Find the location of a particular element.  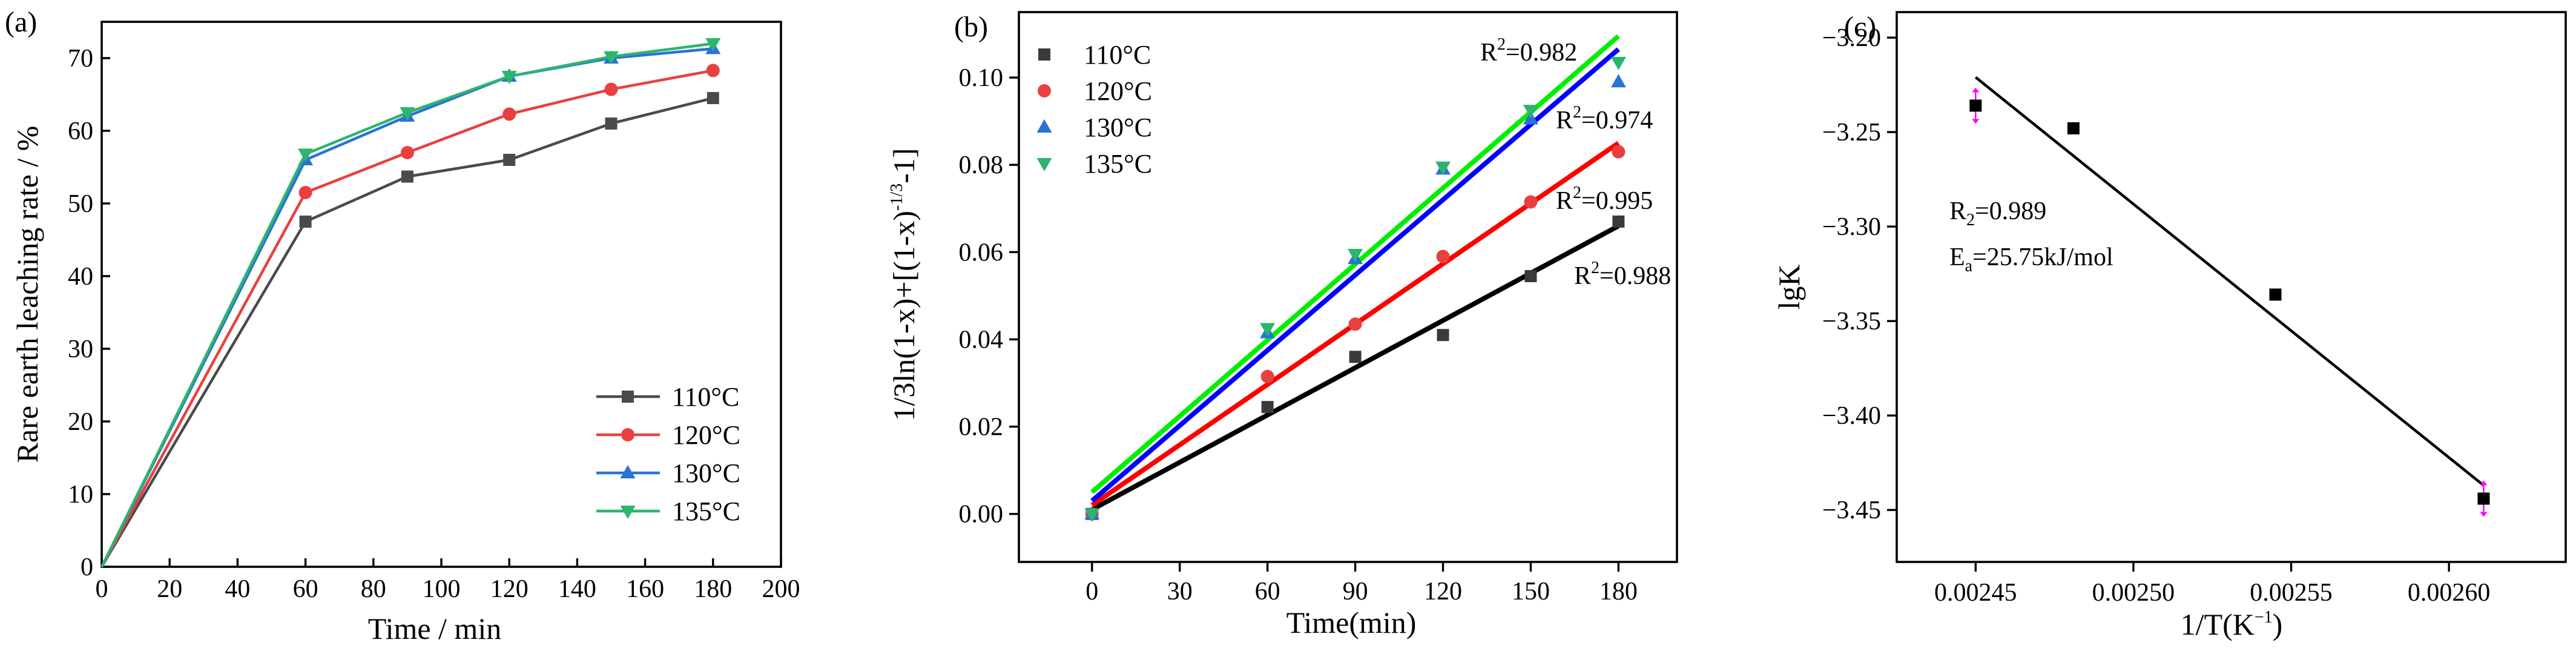

y-tick-label: 0.06 is located at coordinates (981, 252).